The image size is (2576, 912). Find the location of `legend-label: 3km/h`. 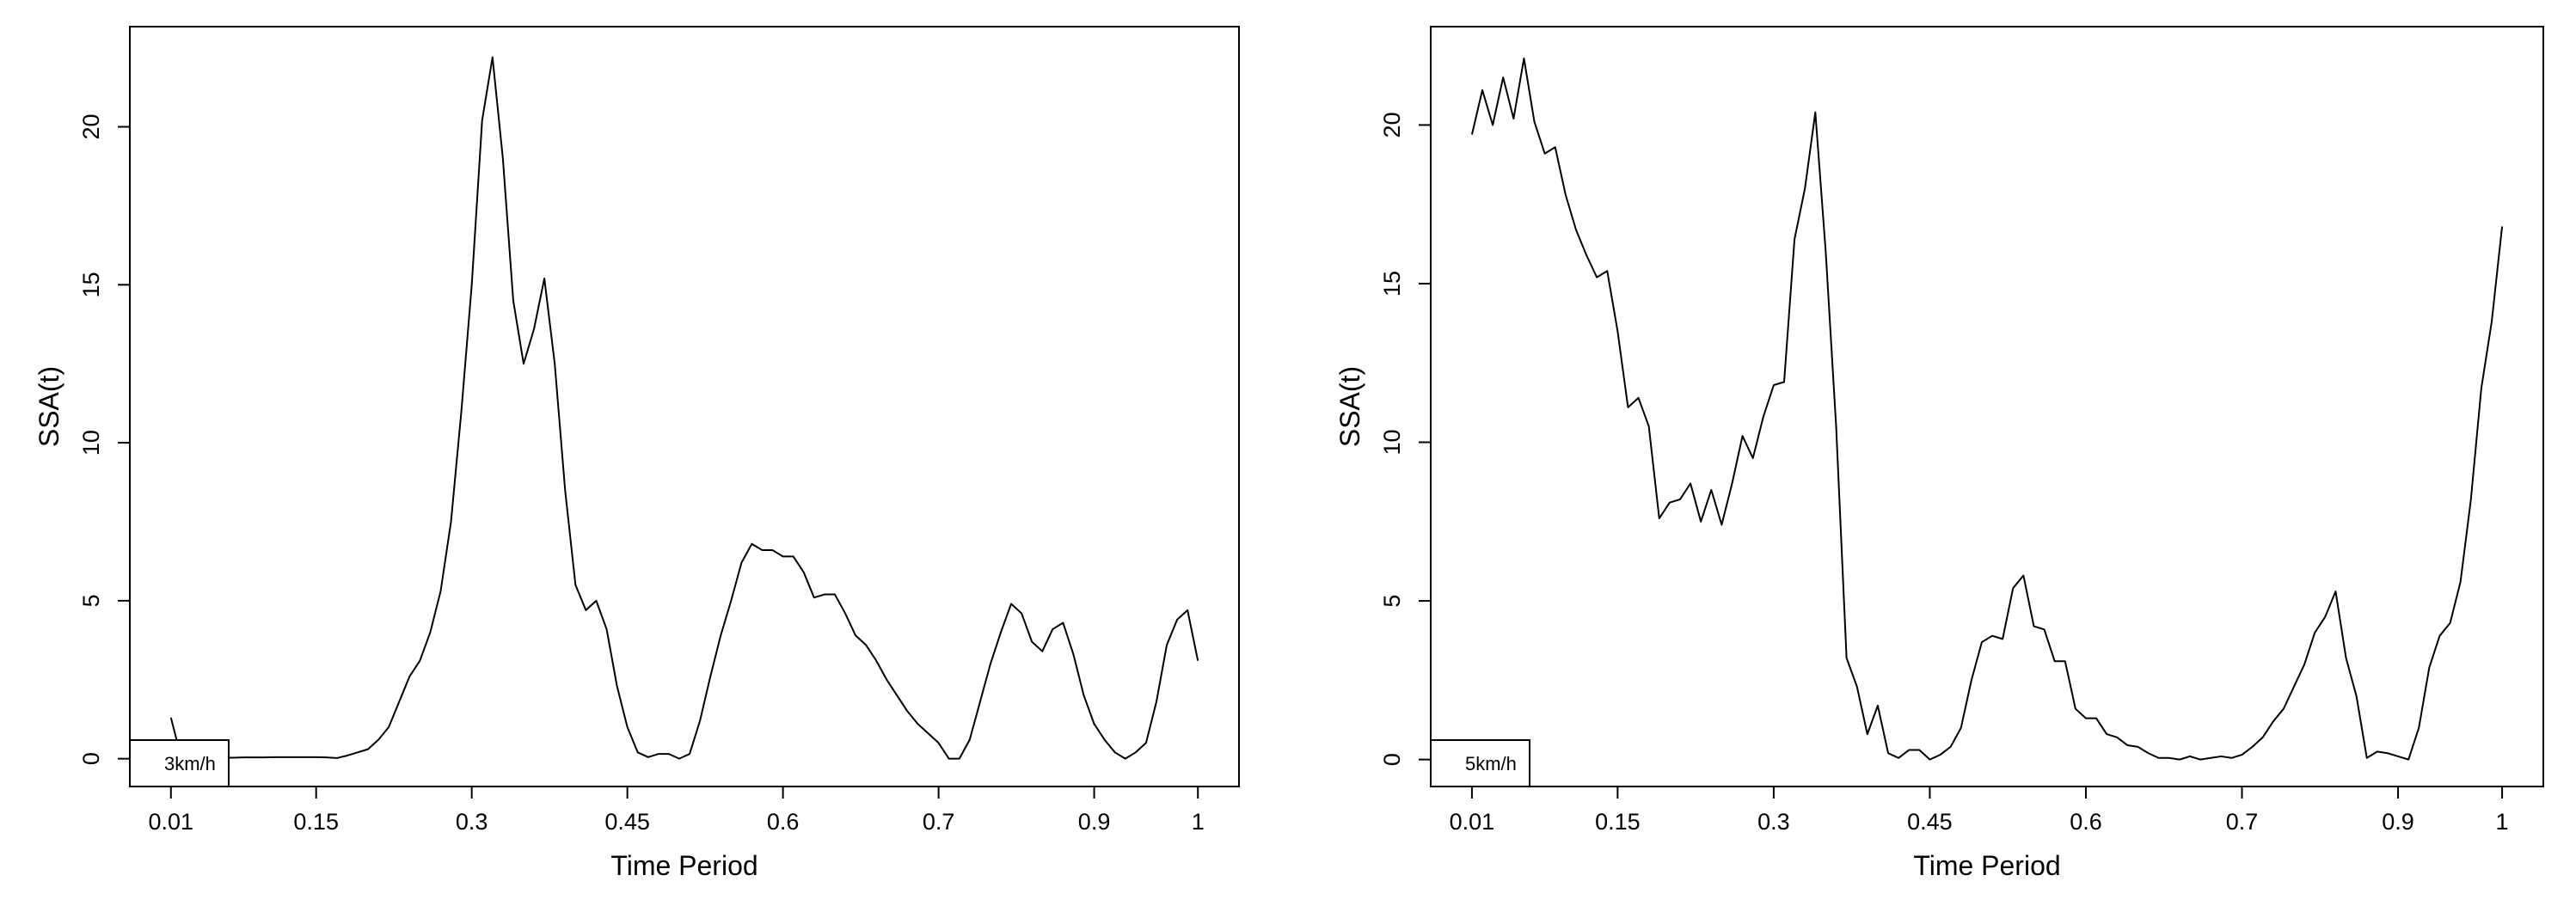

legend-label: 3km/h is located at coordinates (190, 763).